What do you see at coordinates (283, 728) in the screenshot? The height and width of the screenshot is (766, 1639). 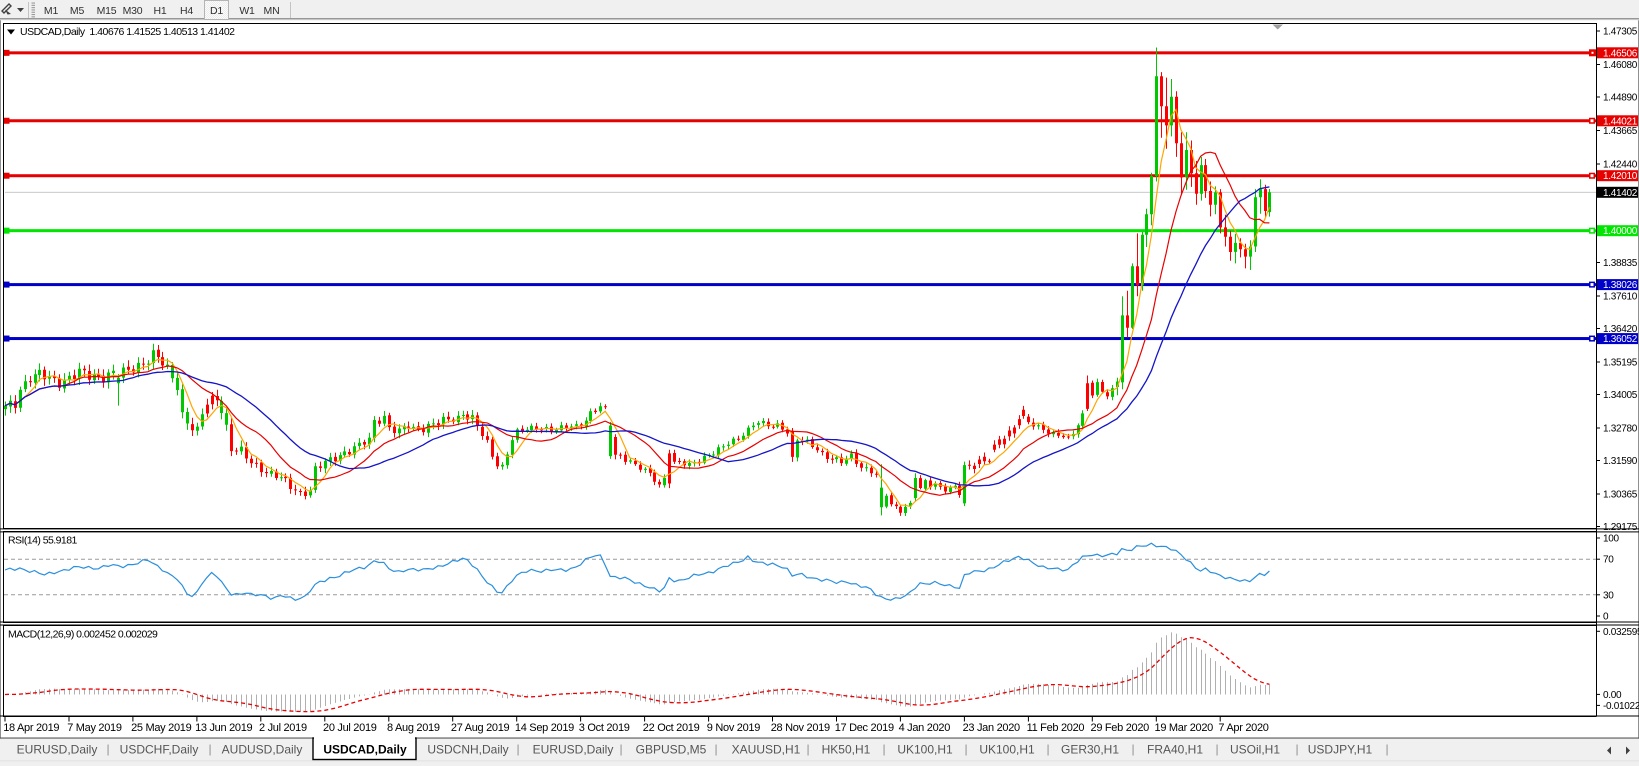 I see `svg-text: 2 Jul 2019` at bounding box center [283, 728].